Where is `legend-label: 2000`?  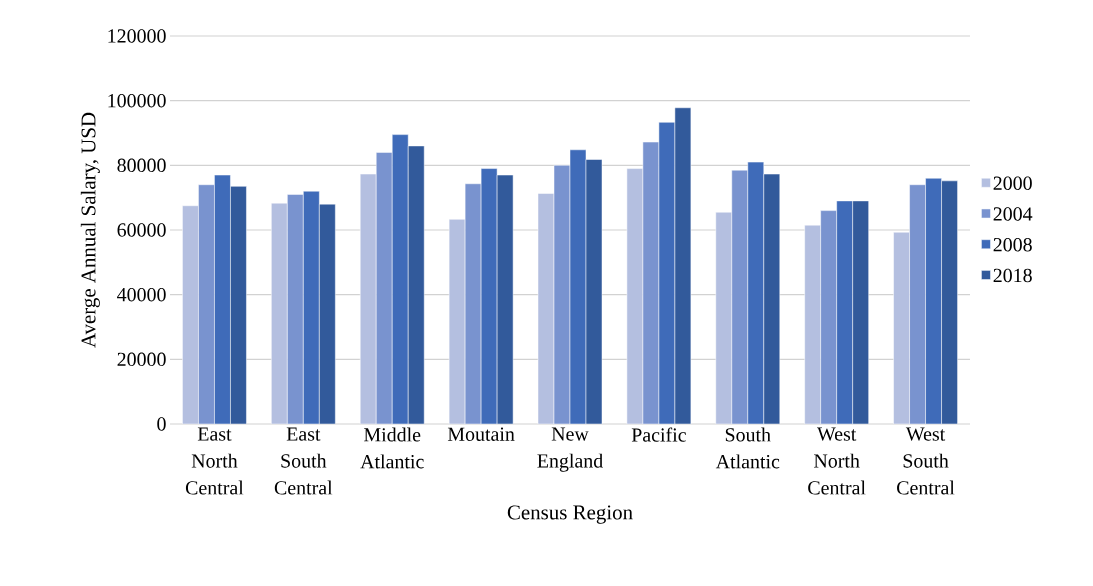
legend-label: 2000 is located at coordinates (1012, 183).